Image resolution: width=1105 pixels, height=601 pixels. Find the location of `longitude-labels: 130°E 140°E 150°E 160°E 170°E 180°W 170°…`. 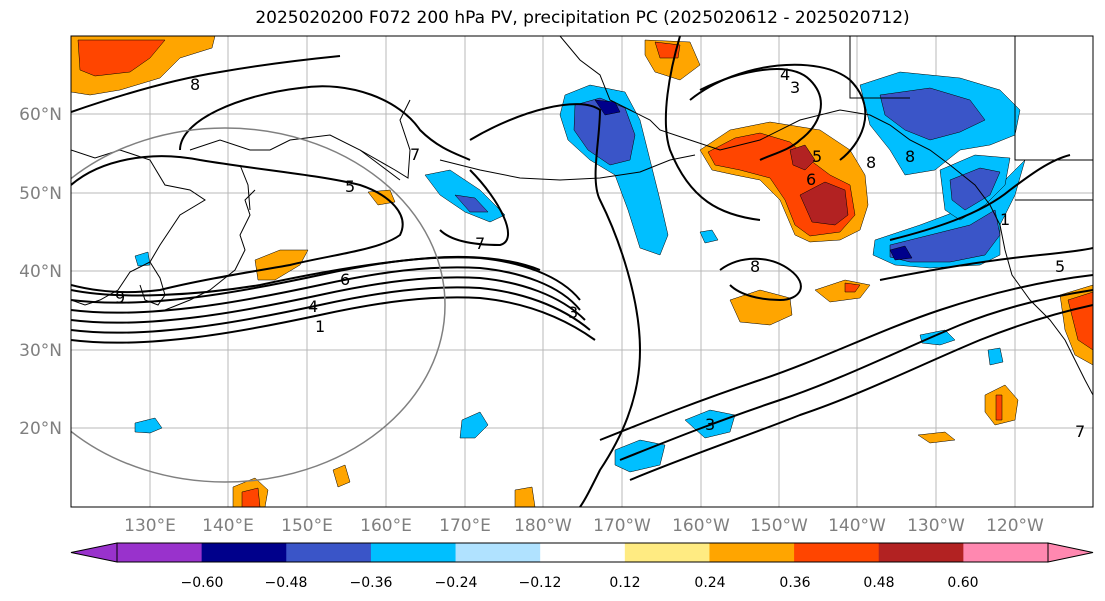

longitude-labels: 130°E 140°E 150°E 160°E 170°E 180°W 170°… is located at coordinates (584, 526).